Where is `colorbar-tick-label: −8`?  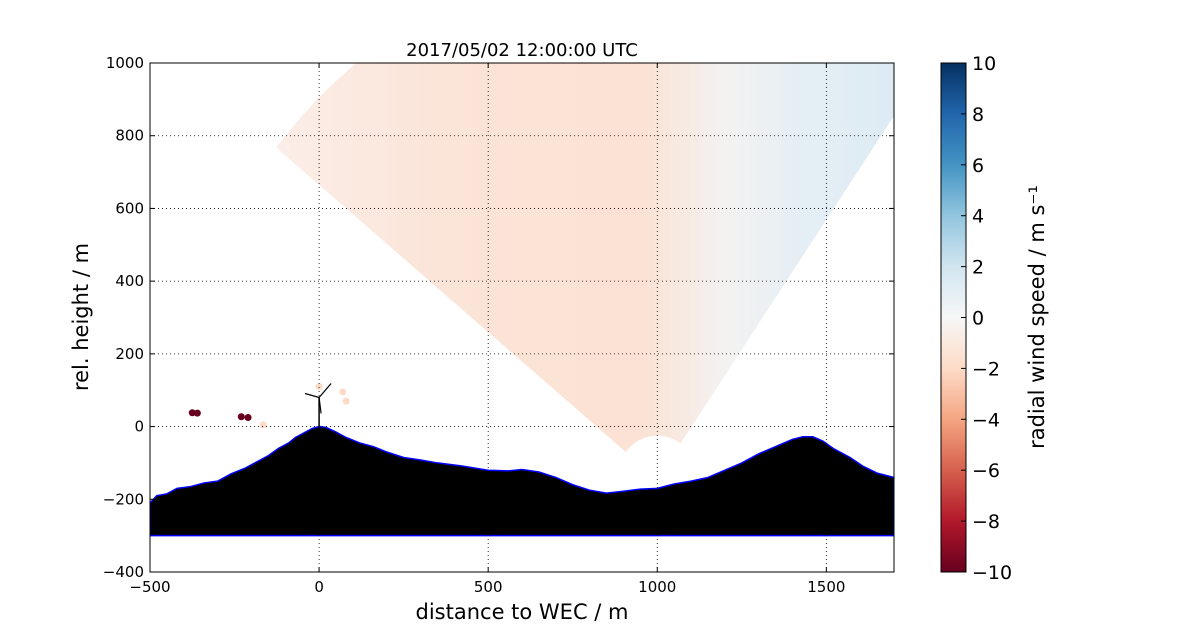 colorbar-tick-label: −8 is located at coordinates (986, 522).